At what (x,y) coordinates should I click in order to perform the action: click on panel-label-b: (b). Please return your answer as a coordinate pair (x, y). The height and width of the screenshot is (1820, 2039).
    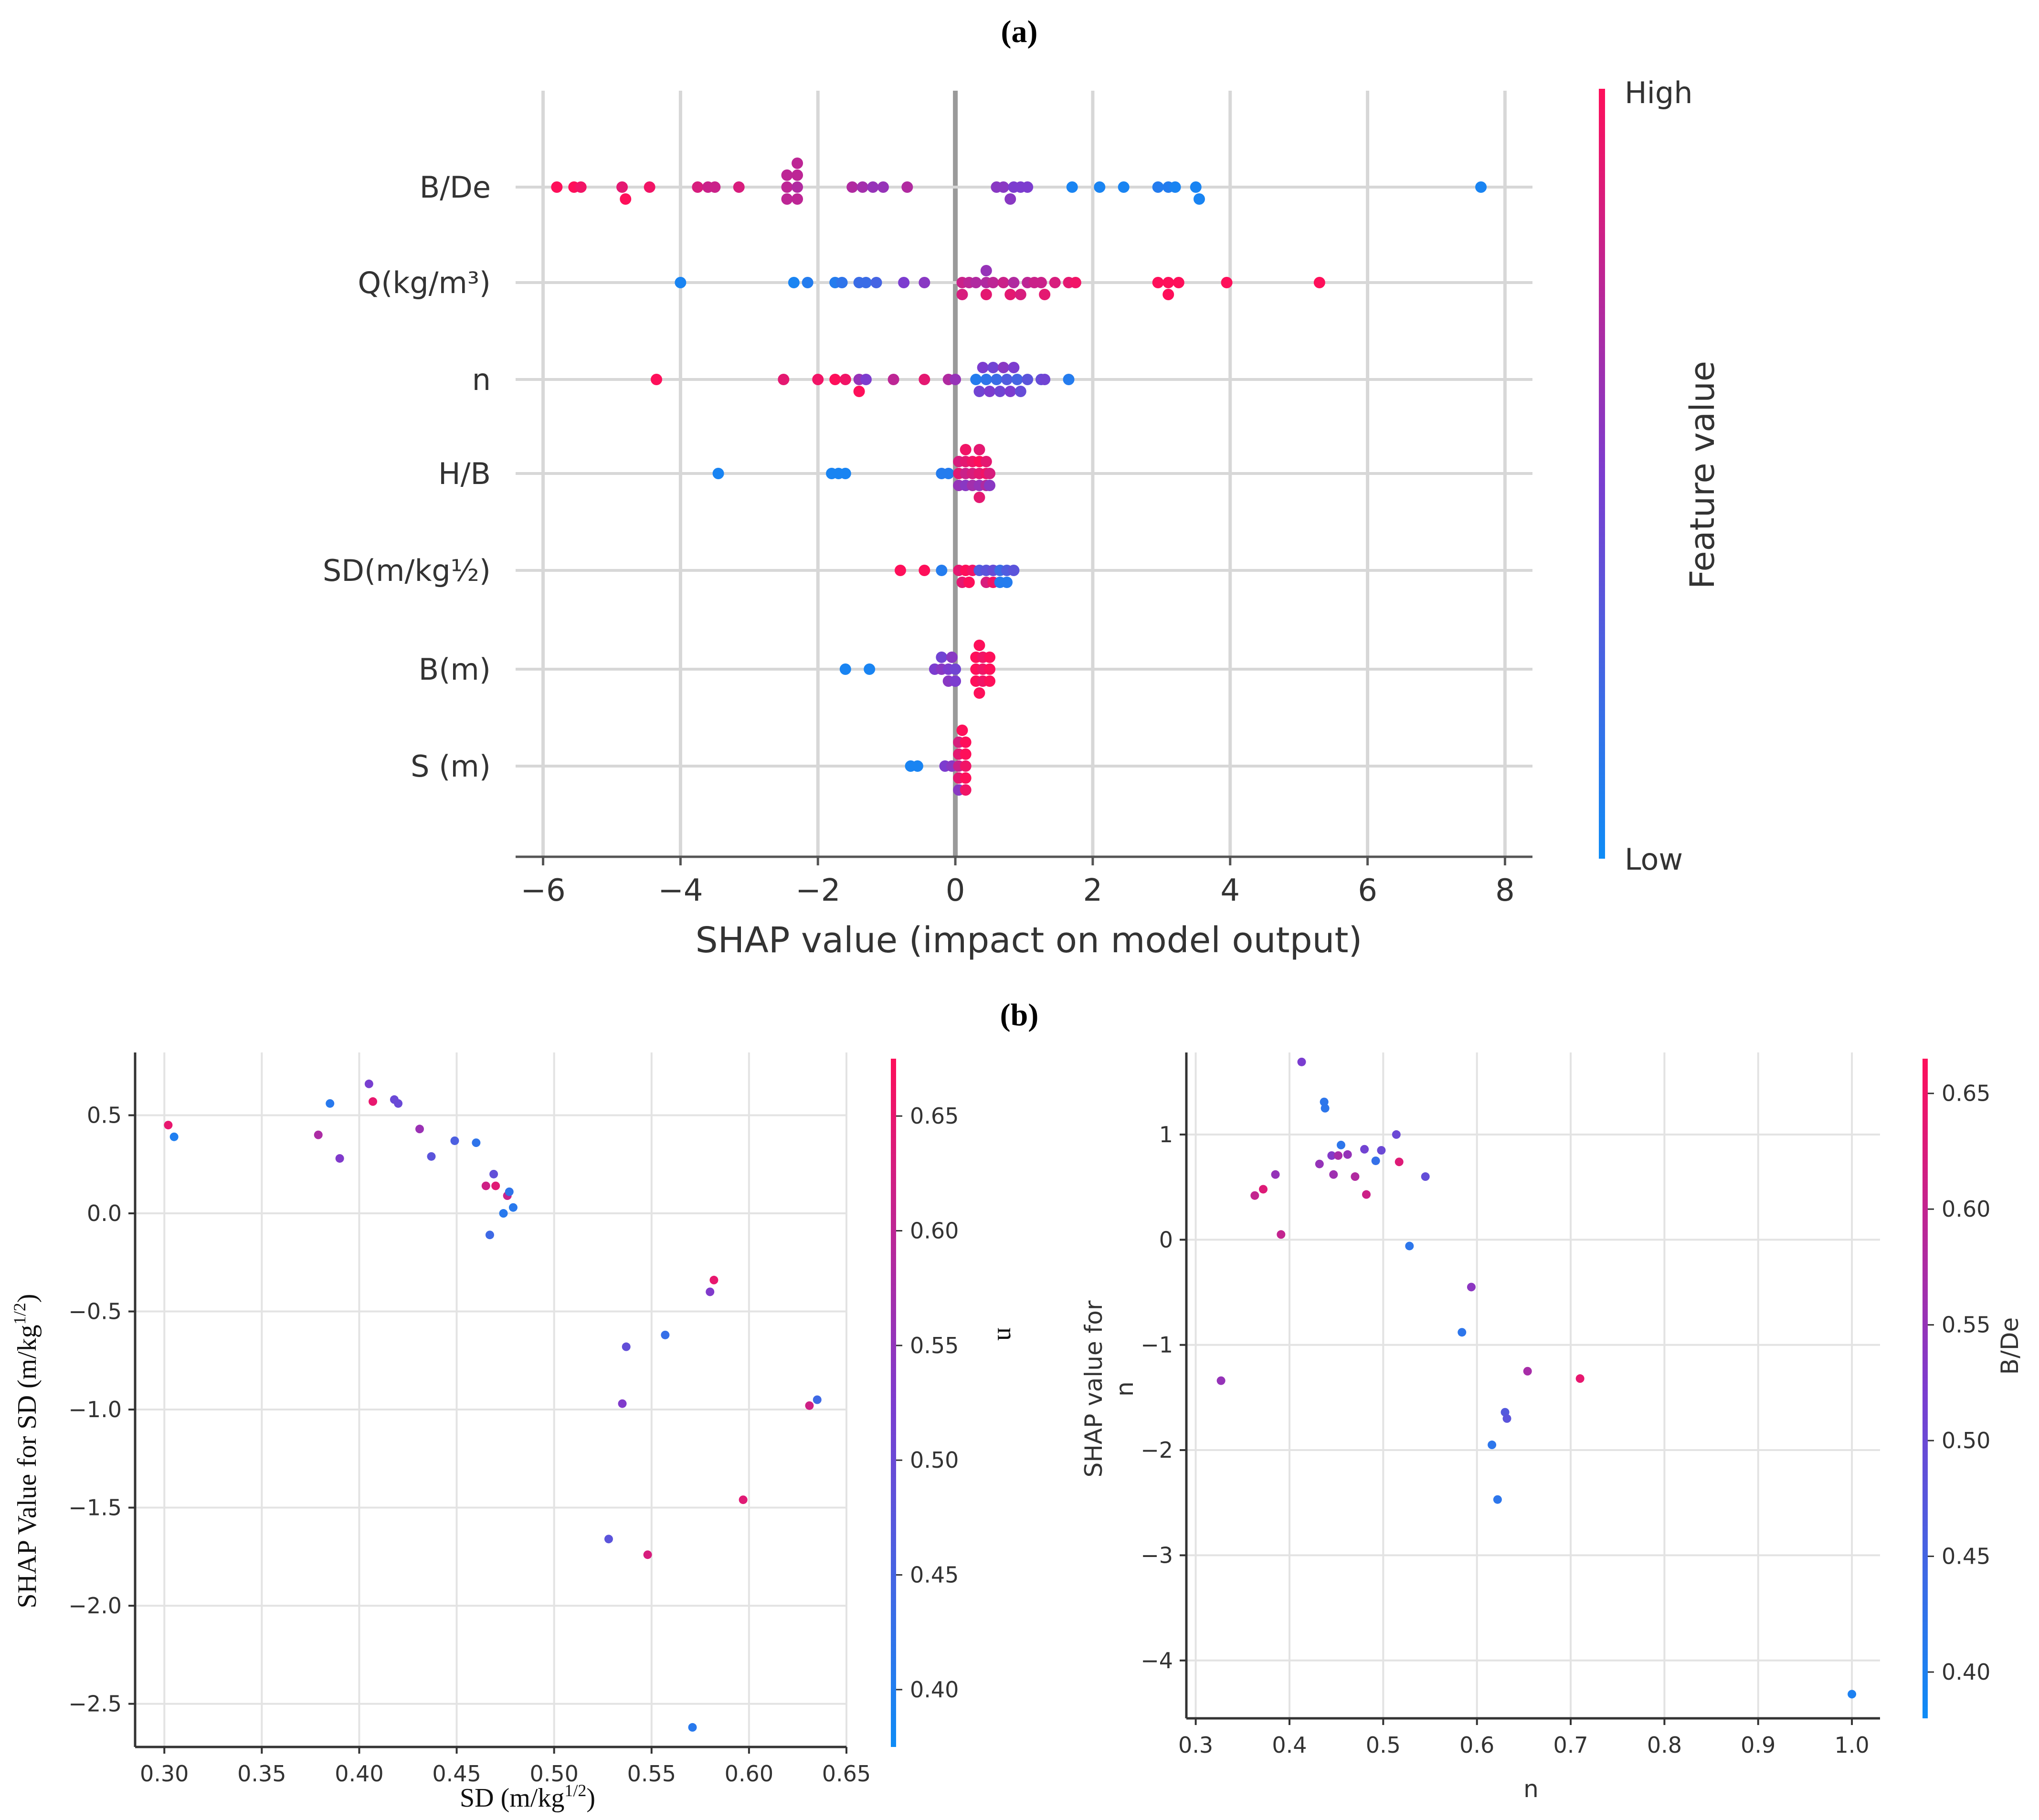
    Looking at the image, I should click on (1020, 1015).